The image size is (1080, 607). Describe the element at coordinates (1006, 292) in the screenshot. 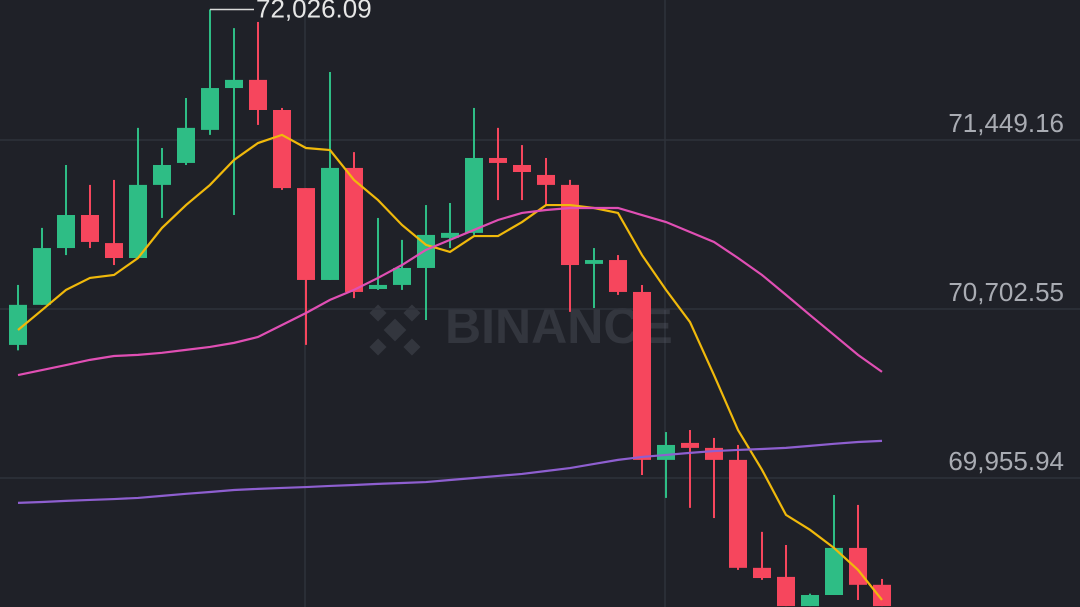

I see `y-tick-label: 70,702.55` at that location.